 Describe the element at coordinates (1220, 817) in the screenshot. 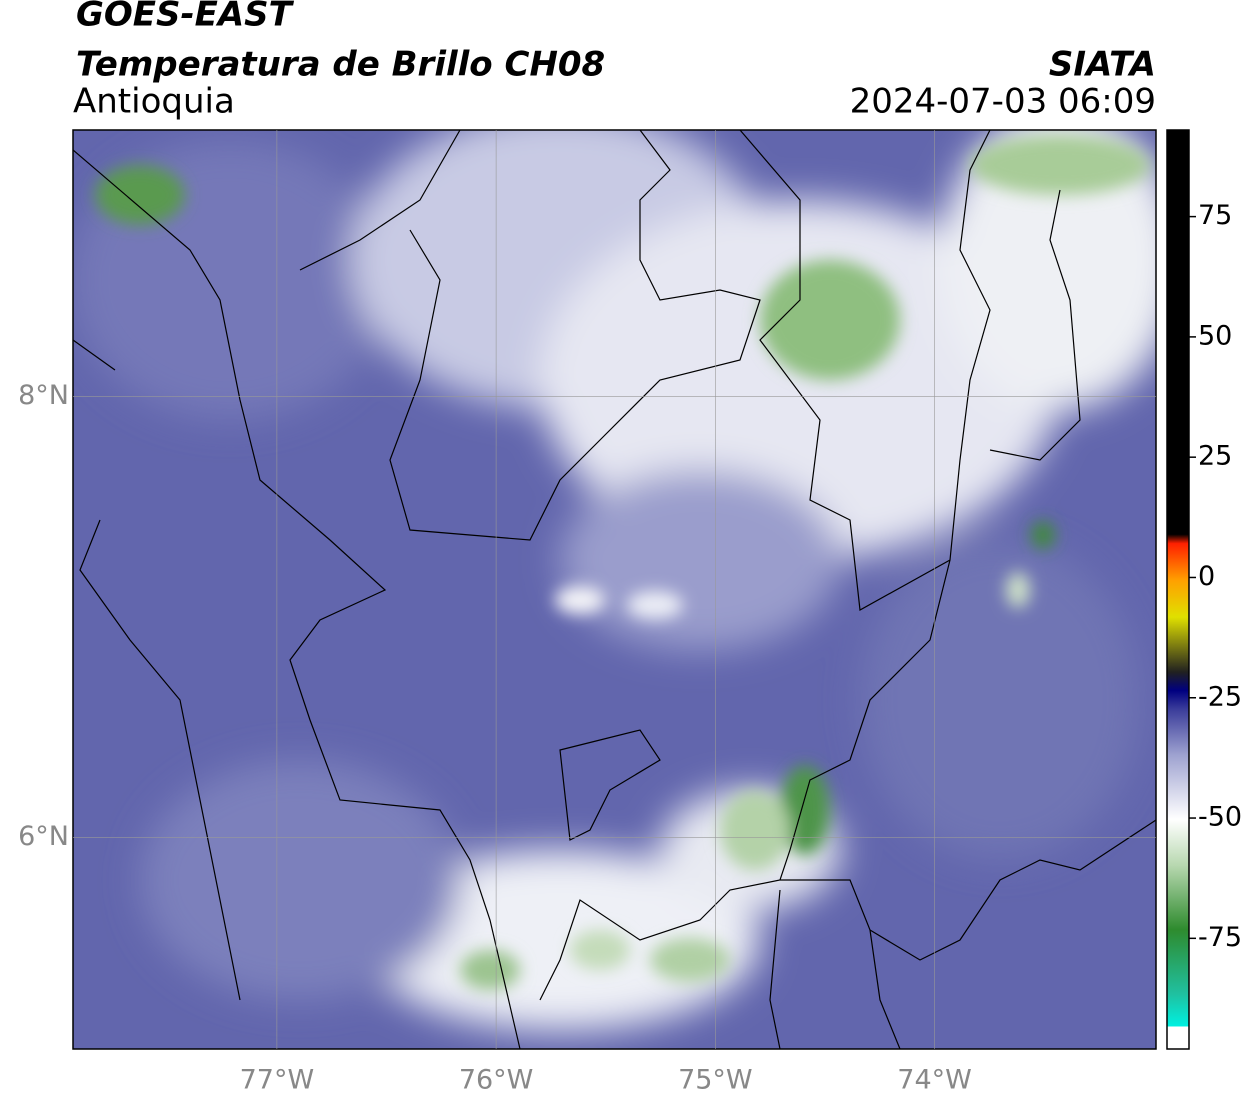

I see `colorbar-tick-label: -50` at that location.